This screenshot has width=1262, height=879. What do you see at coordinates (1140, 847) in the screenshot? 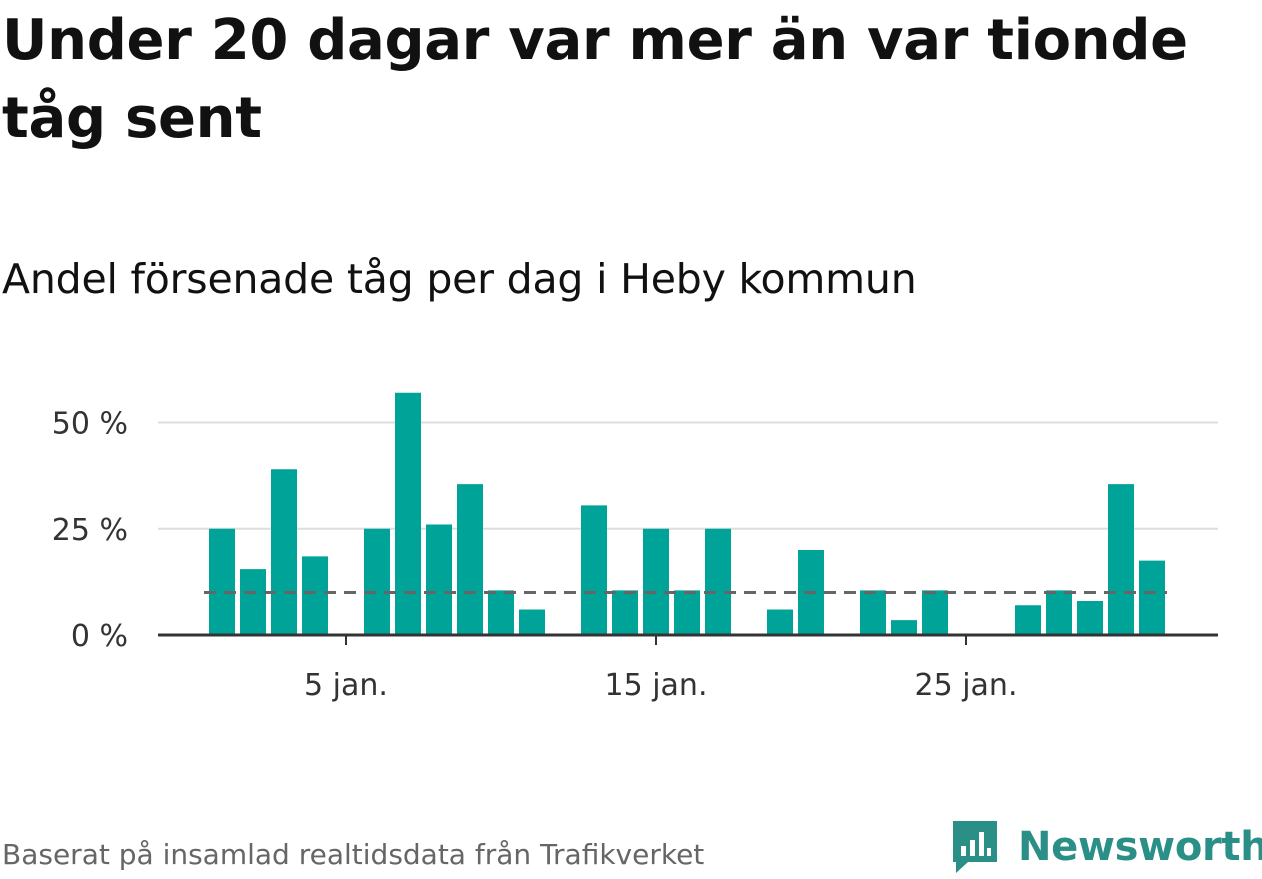
I see `logo-text: Newsworthy` at bounding box center [1140, 847].